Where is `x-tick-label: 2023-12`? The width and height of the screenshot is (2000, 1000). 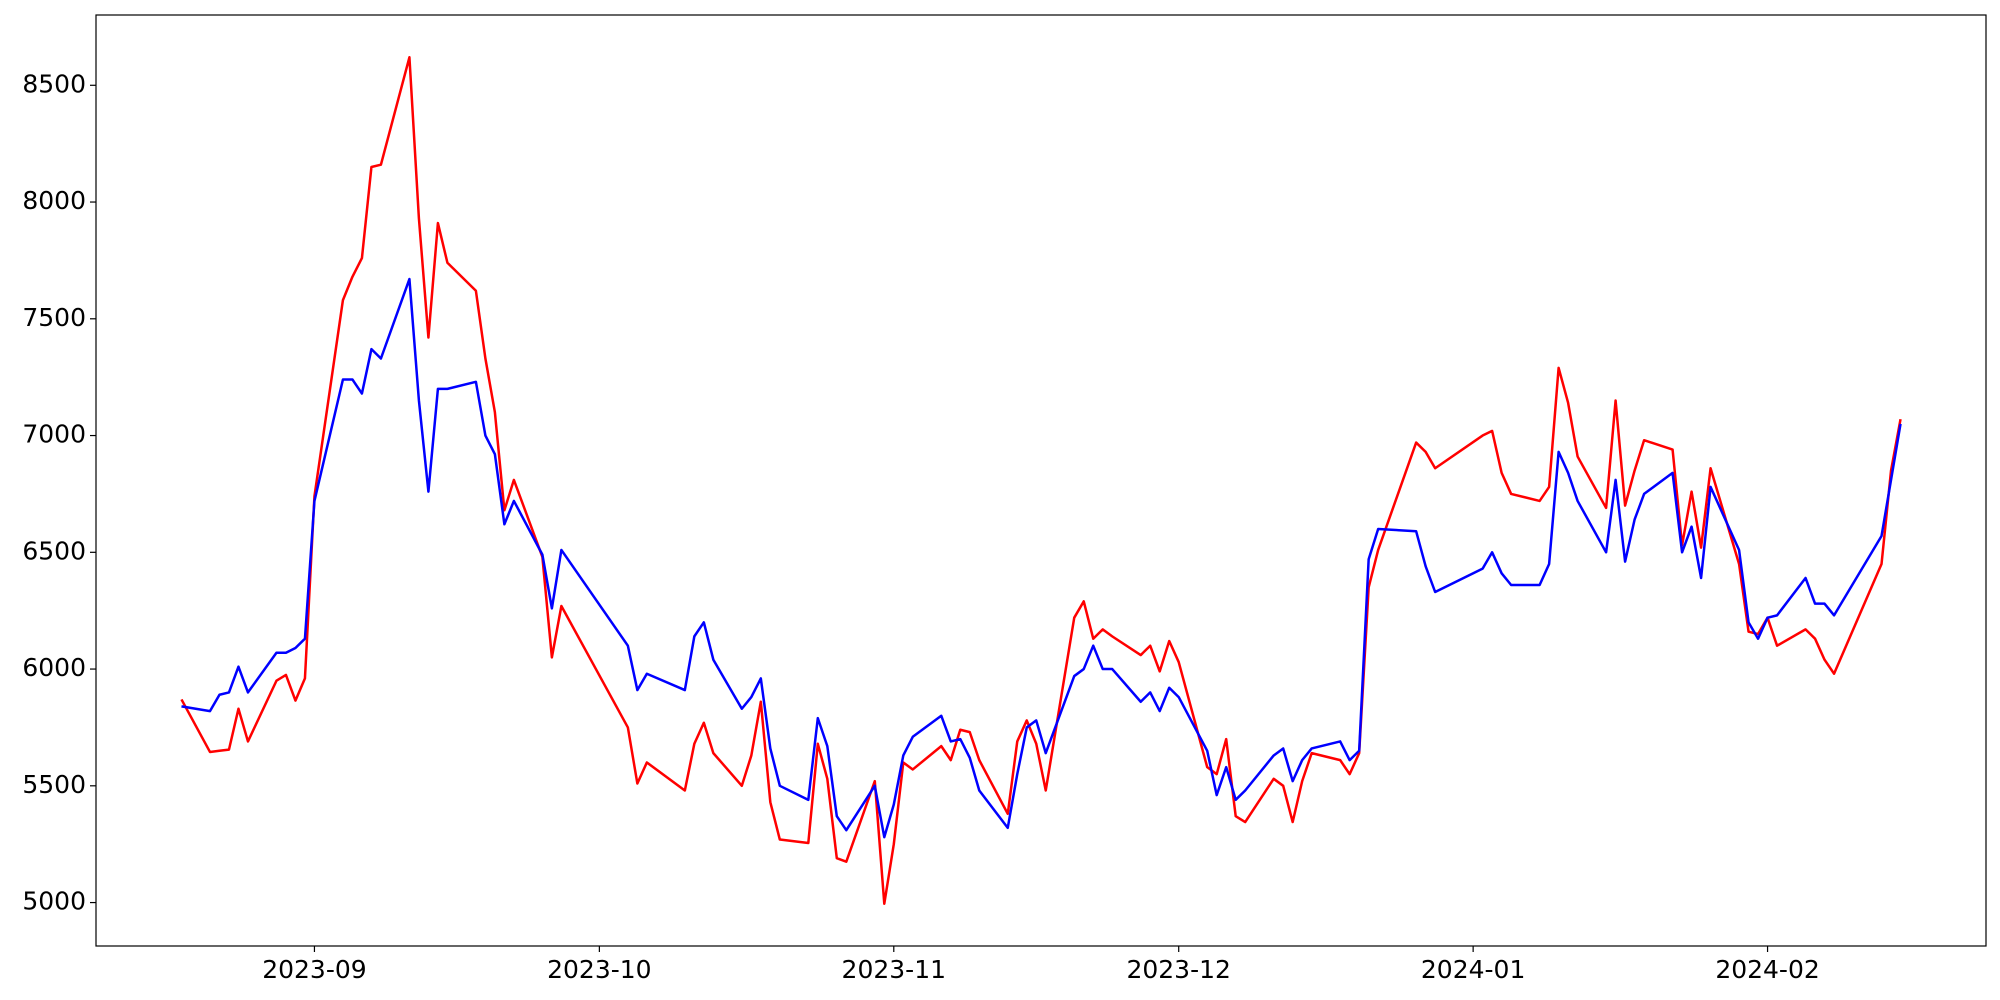 x-tick-label: 2023-12 is located at coordinates (1178, 969).